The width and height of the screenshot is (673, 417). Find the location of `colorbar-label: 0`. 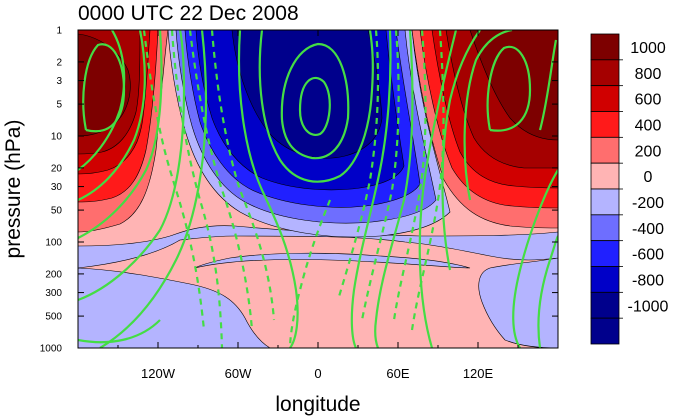

colorbar-label: 0 is located at coordinates (648, 177).